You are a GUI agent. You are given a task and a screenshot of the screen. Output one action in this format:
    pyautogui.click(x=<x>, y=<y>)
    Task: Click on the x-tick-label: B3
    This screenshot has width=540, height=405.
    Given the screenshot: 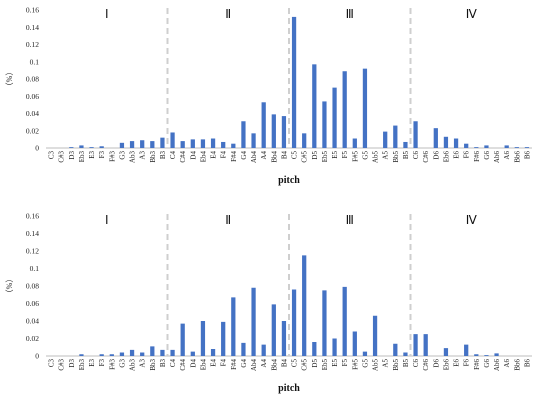 What is the action you would take?
    pyautogui.click(x=163, y=155)
    